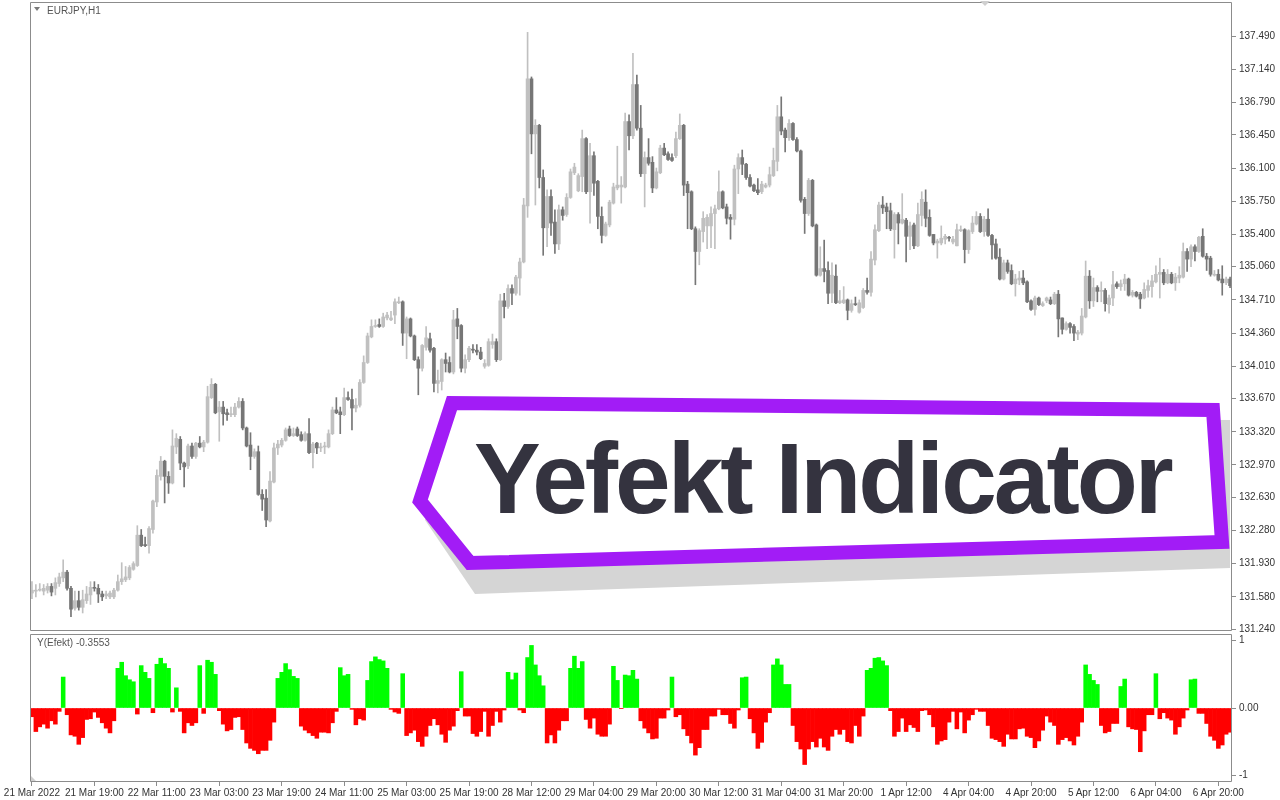 This screenshot has height=800, width=1280. What do you see at coordinates (407, 792) in the screenshot?
I see `x-tick-label: 25 Mar 03:00` at bounding box center [407, 792].